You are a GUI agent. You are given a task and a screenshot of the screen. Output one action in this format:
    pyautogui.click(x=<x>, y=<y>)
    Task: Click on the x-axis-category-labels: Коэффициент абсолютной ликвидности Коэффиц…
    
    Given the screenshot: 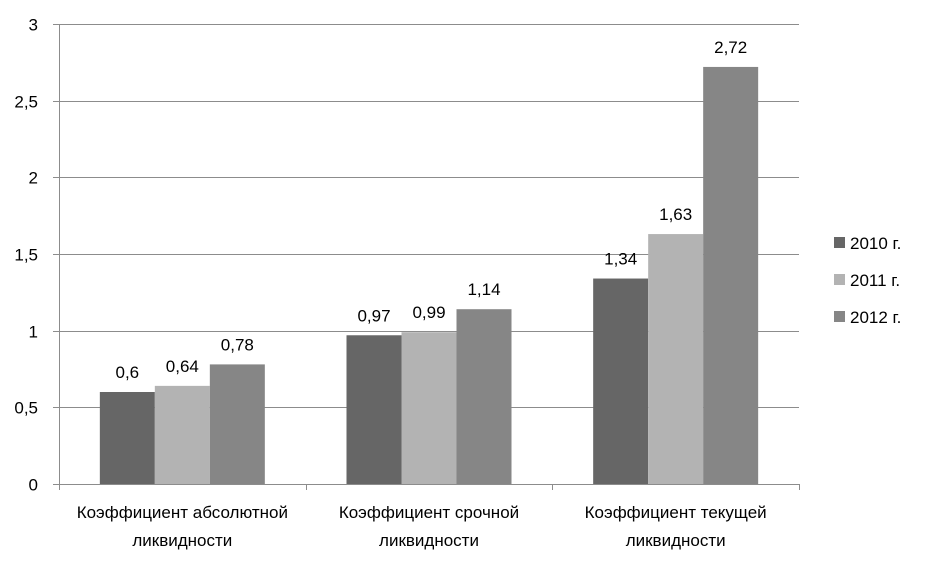 What is the action you would take?
    pyautogui.click(x=422, y=526)
    